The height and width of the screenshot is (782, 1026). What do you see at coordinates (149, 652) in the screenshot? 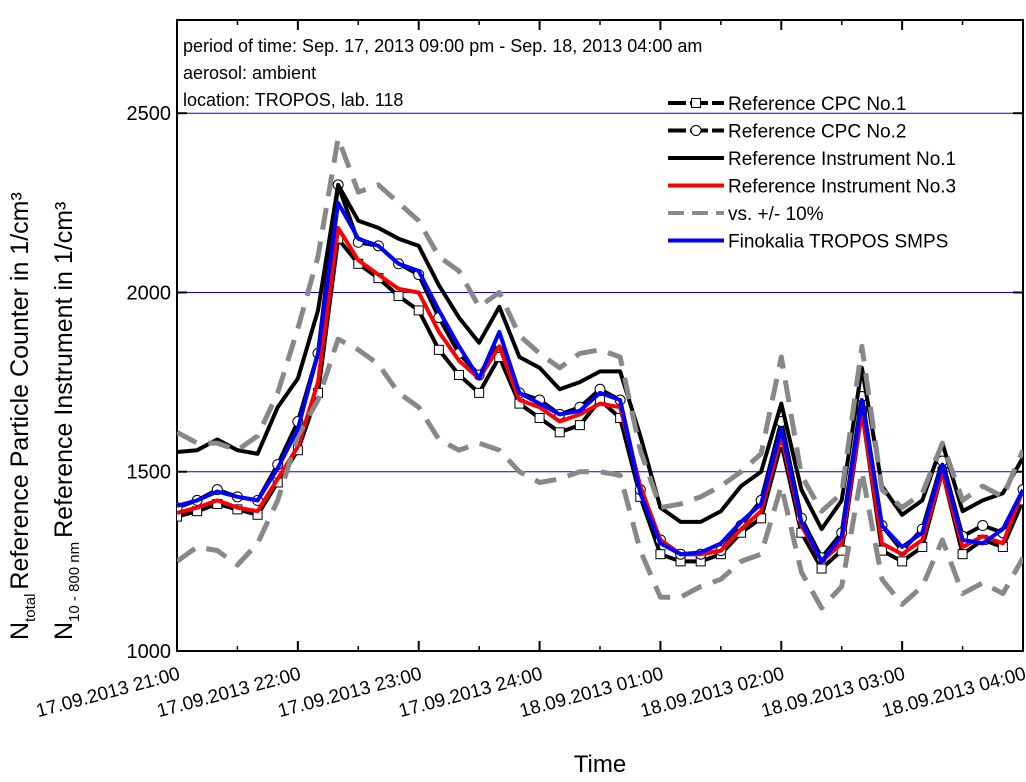
I see `y-tick-label: 1000` at bounding box center [149, 652].